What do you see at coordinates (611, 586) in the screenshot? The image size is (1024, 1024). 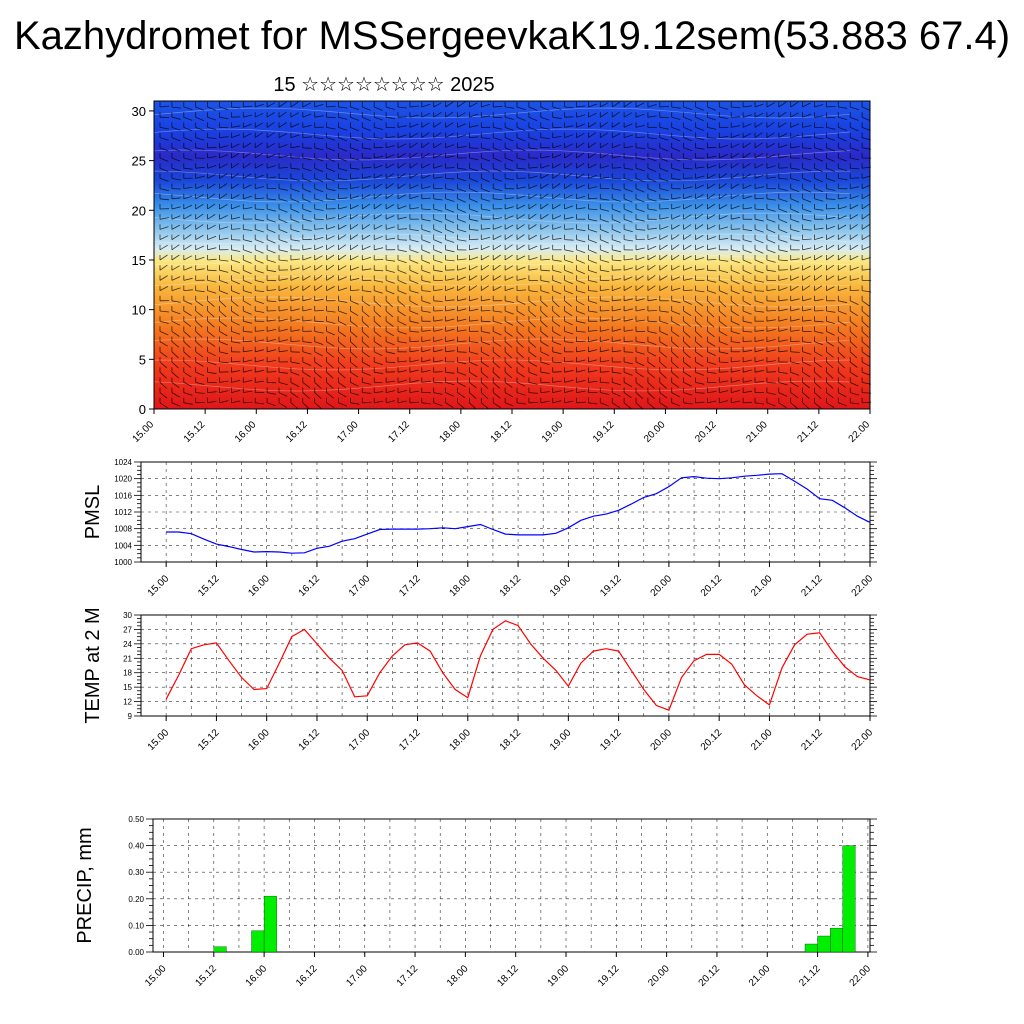 I see `x-tick-label: 19.12` at bounding box center [611, 586].